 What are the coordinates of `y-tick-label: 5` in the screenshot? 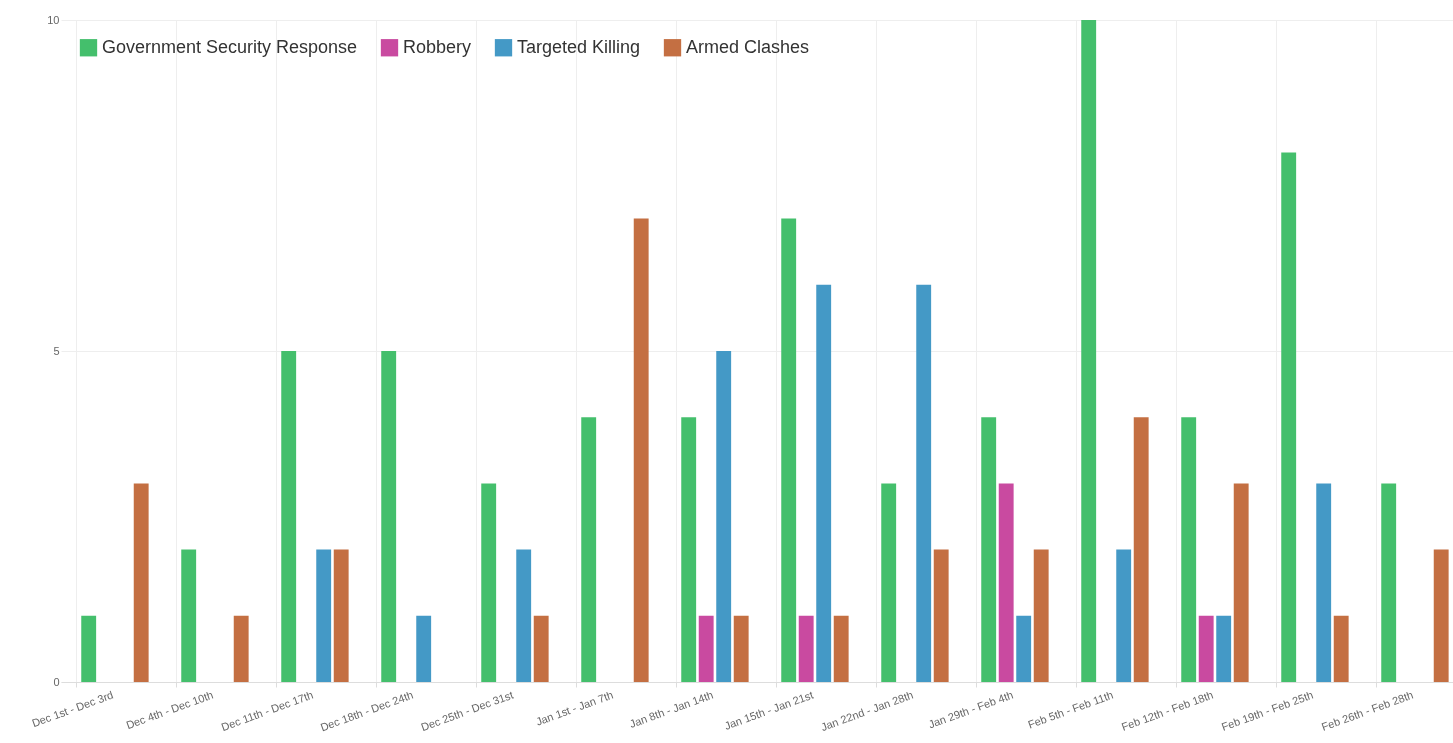 It's located at (56, 350).